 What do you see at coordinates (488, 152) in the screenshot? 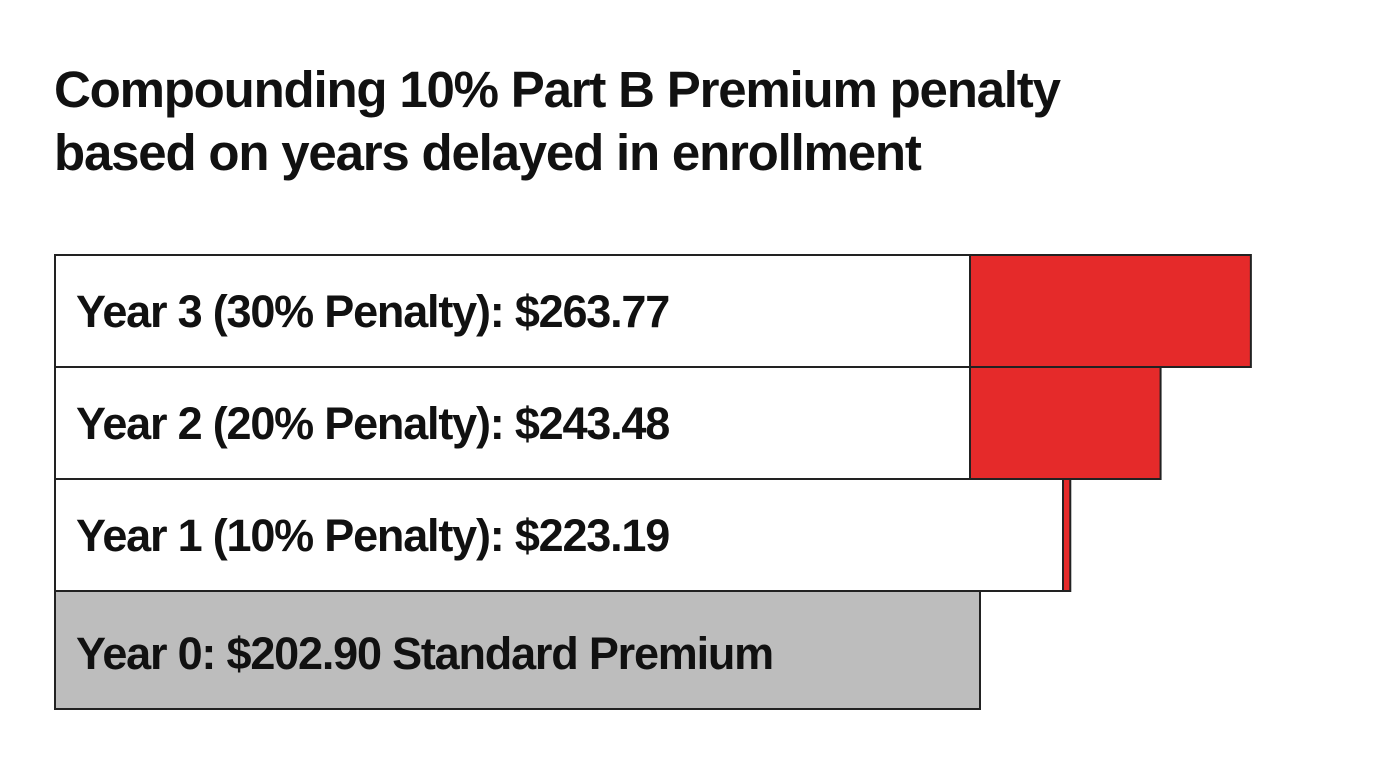
I see `chart-title-line-2: based on years delayed in enrollment` at bounding box center [488, 152].